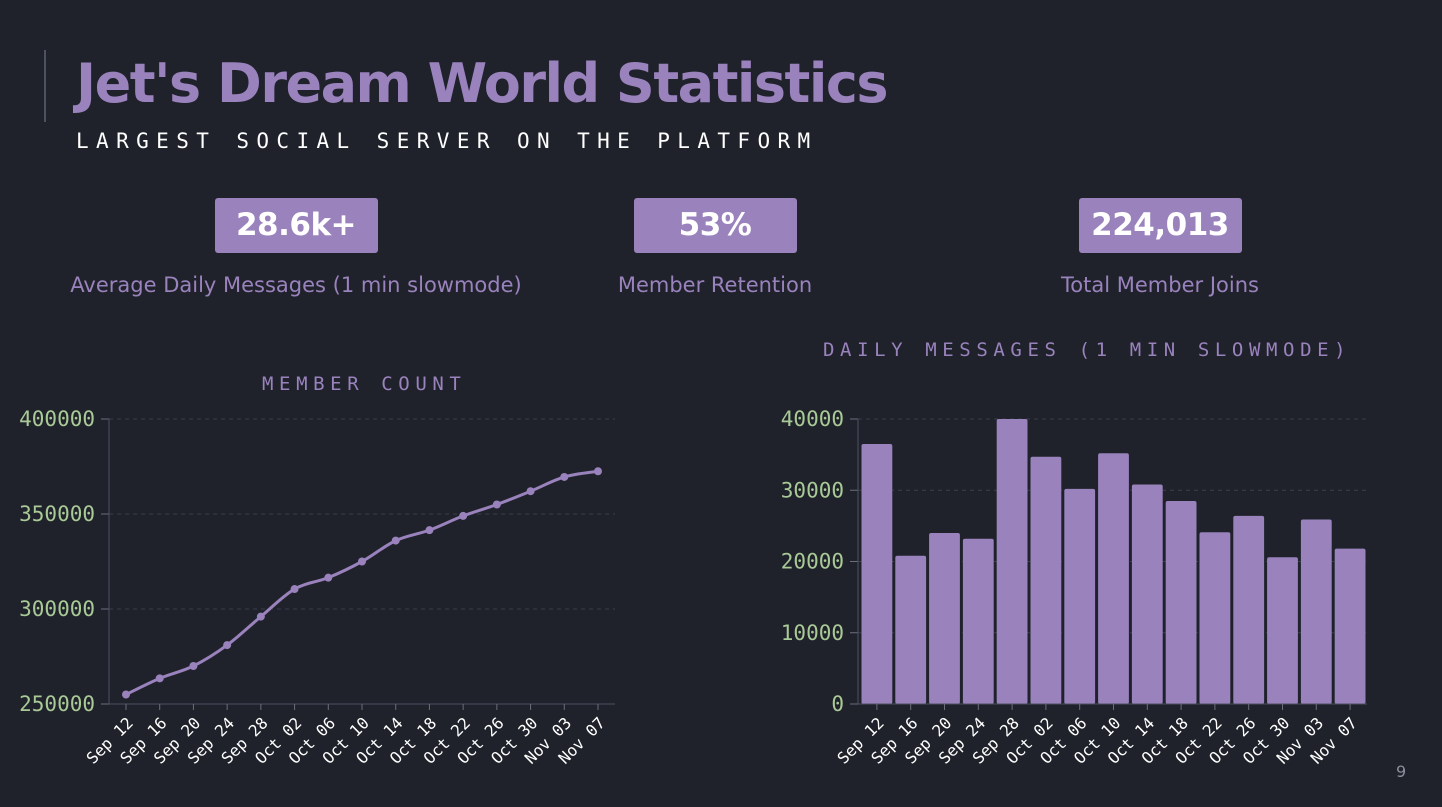 The image size is (1442, 807). What do you see at coordinates (57, 704) in the screenshot?
I see `y-tick-label: 250000` at bounding box center [57, 704].